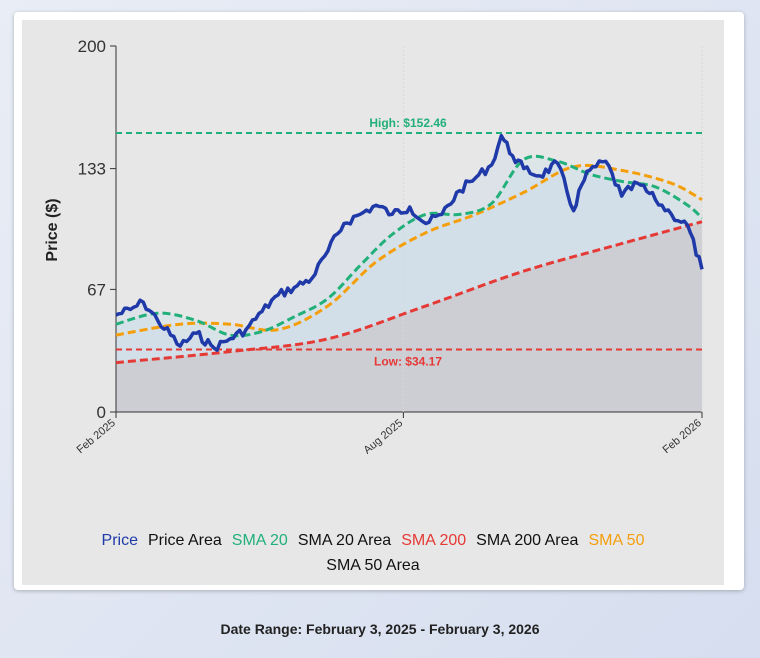 This screenshot has height=658, width=760. What do you see at coordinates (96, 289) in the screenshot?
I see `y-tick-label-1: 67` at bounding box center [96, 289].